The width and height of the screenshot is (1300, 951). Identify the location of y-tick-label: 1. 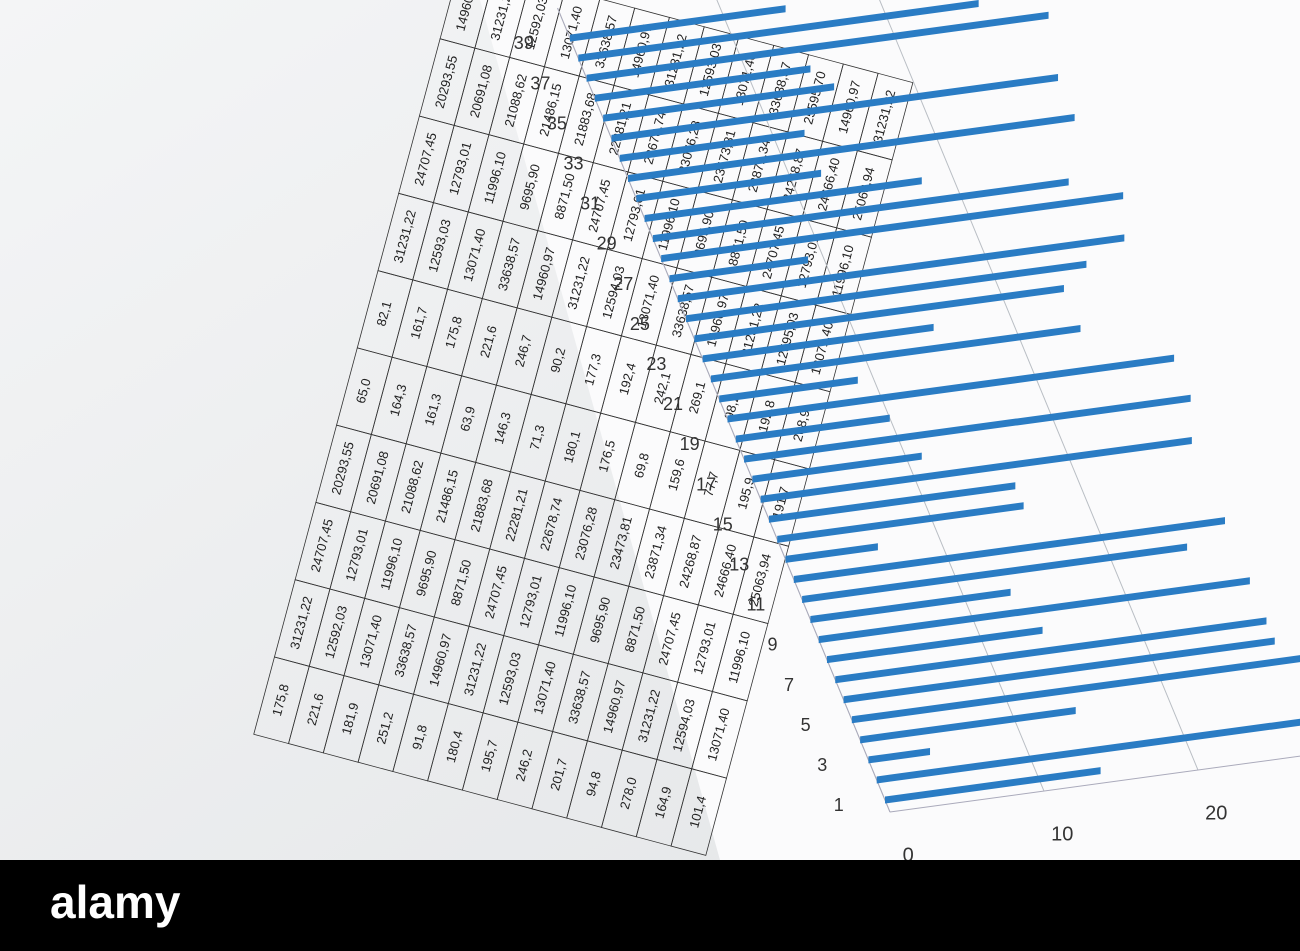
(839, 805).